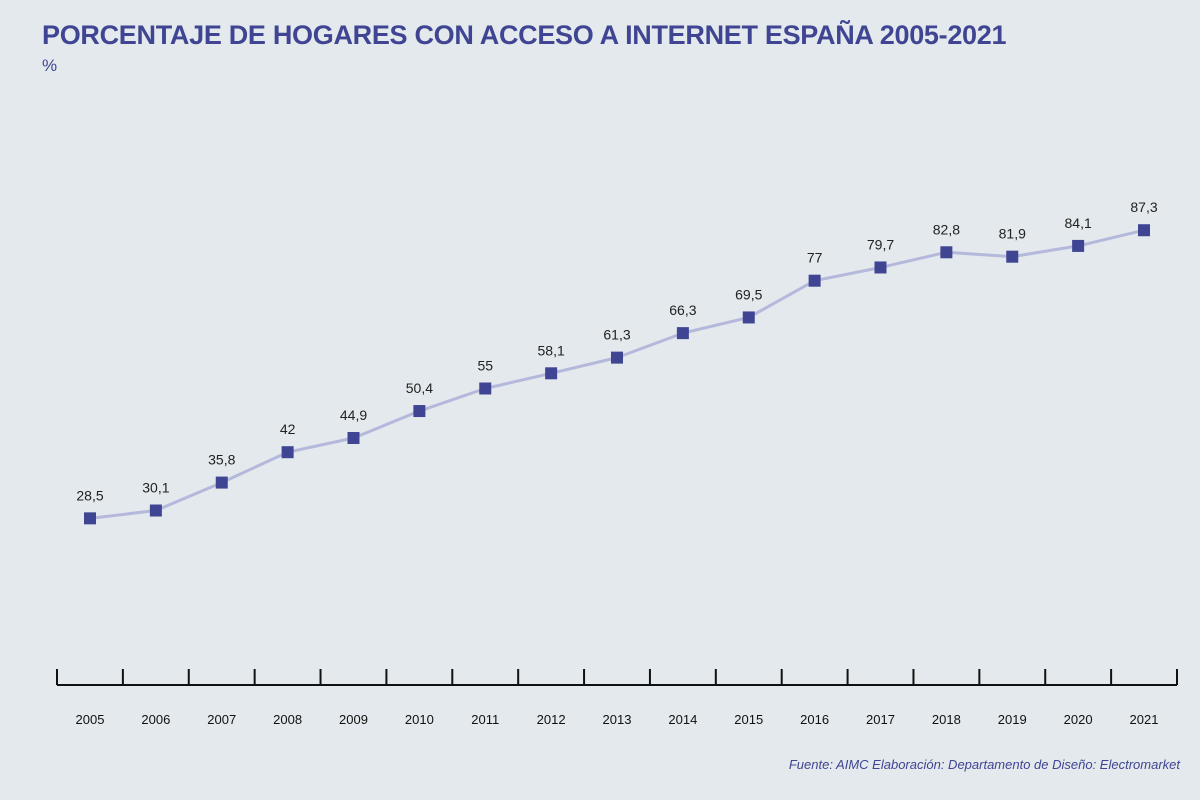  What do you see at coordinates (353, 719) in the screenshot?
I see `x-tick-label: 2009` at bounding box center [353, 719].